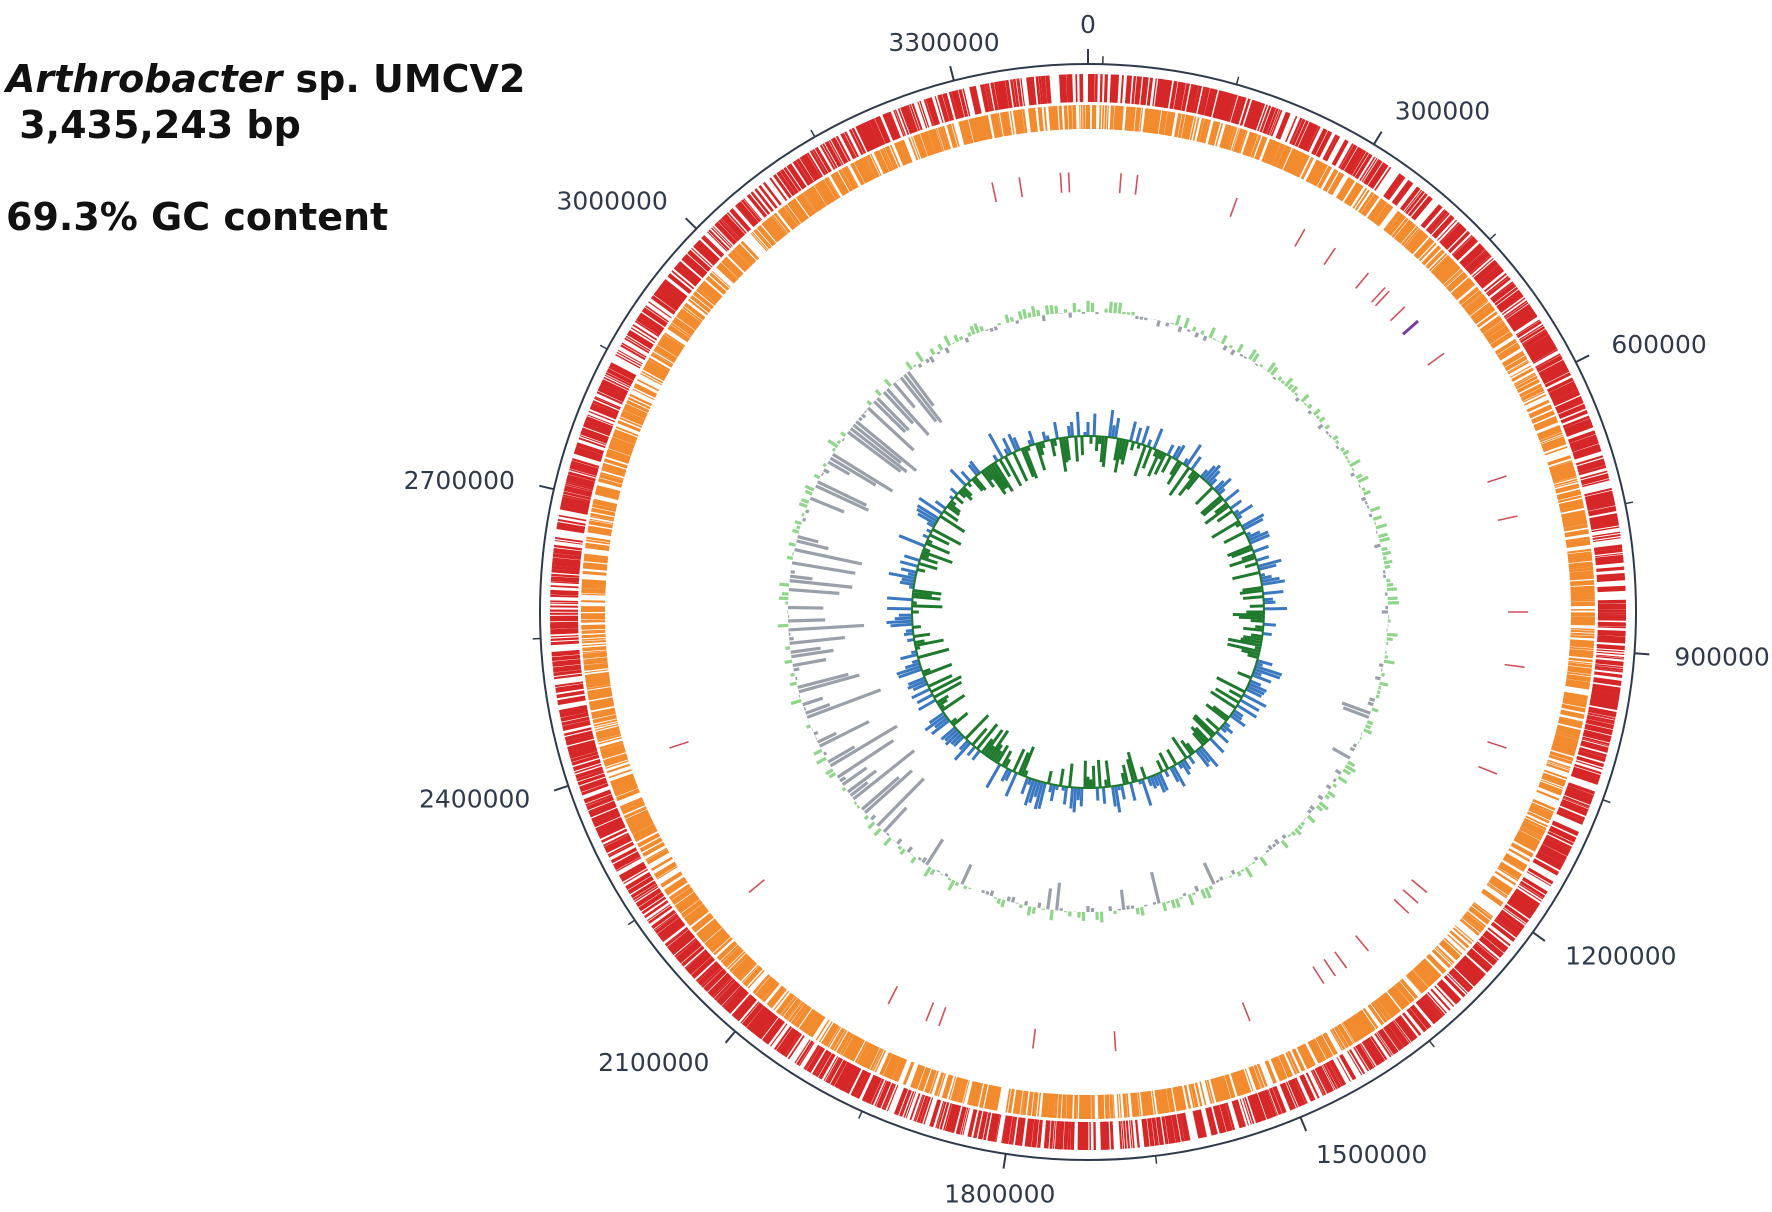  What do you see at coordinates (1233, 207) in the screenshot?
I see `rna-feature` at bounding box center [1233, 207].